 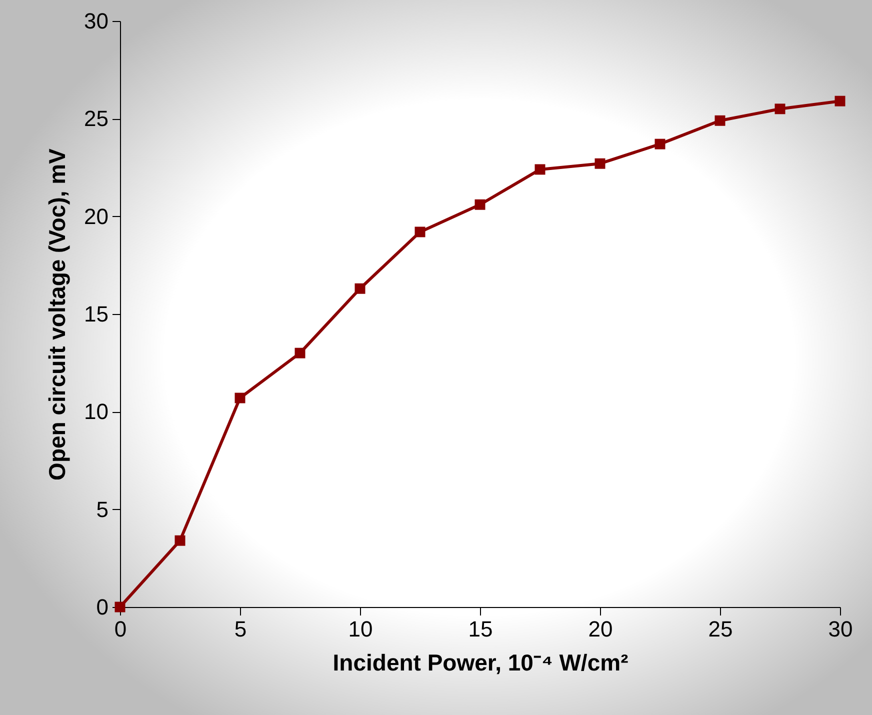 I want to click on y-tick-label: 15, so click(x=96, y=314).